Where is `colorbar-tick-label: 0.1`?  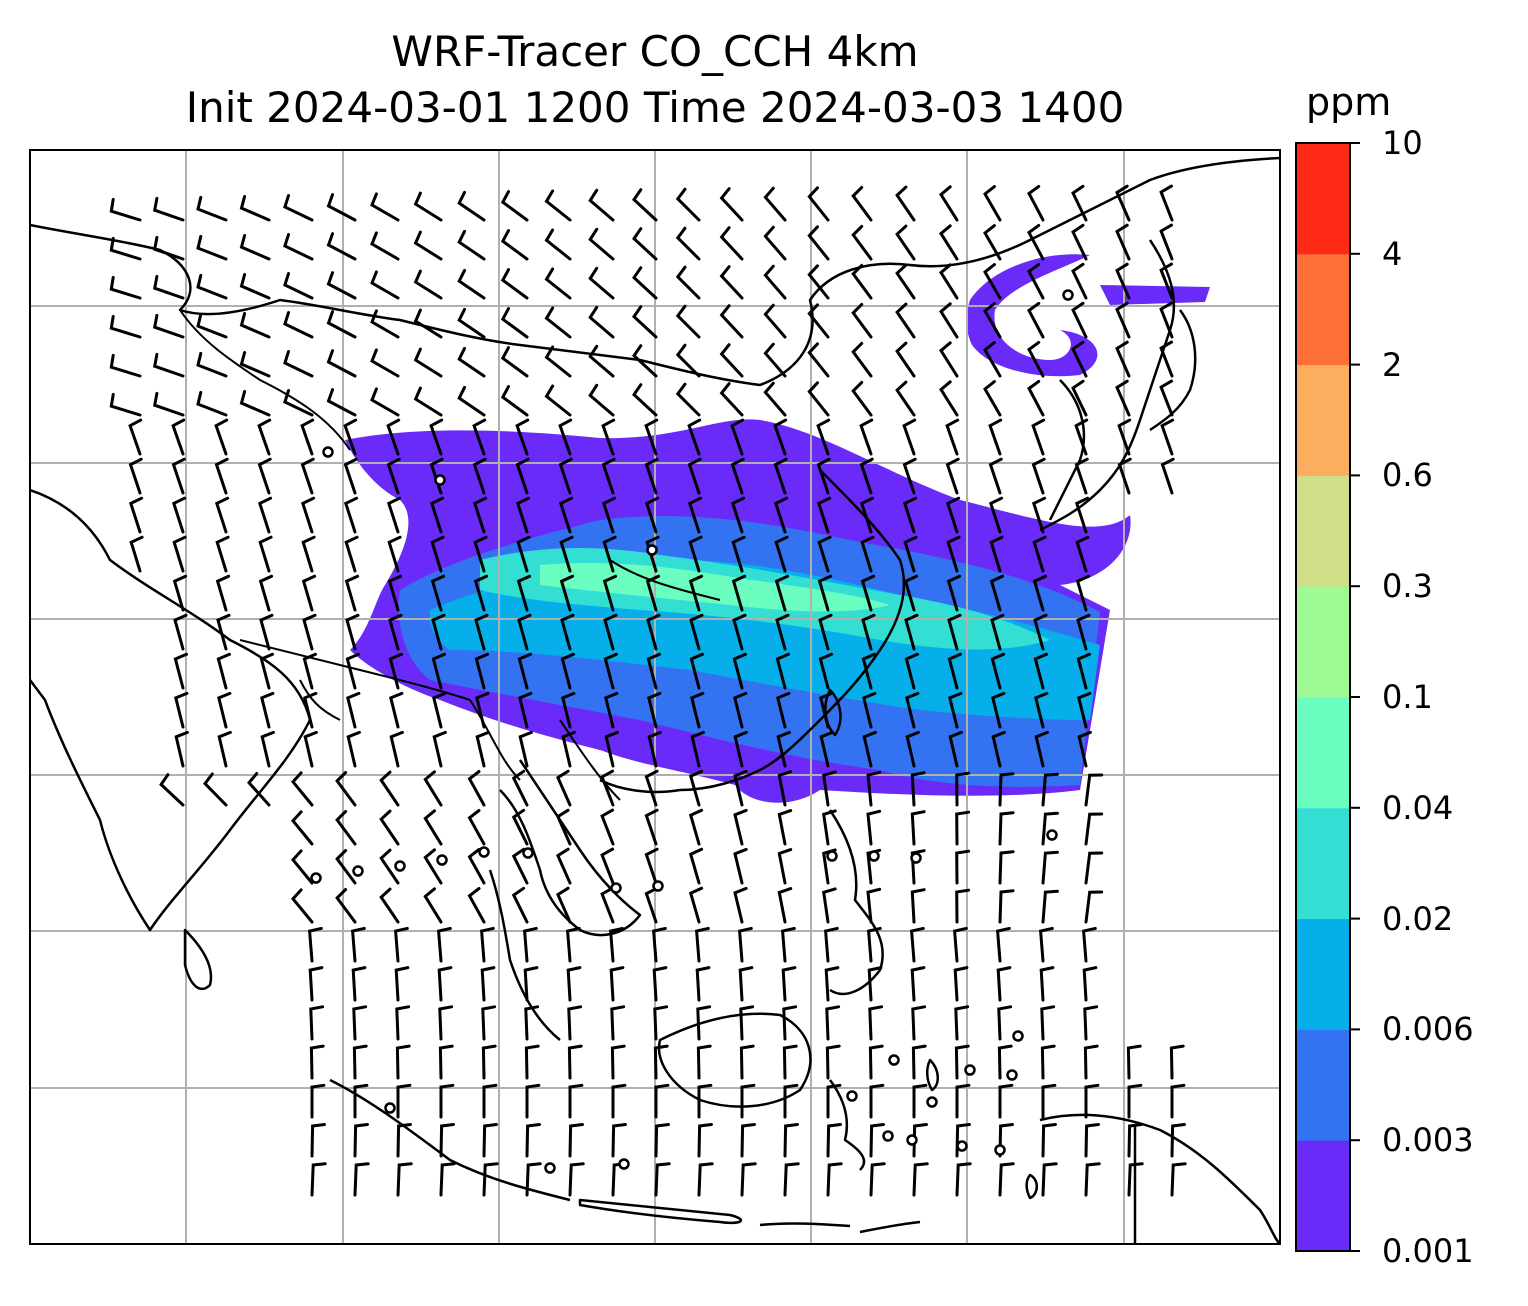
colorbar-tick-label: 0.1 is located at coordinates (1407, 697).